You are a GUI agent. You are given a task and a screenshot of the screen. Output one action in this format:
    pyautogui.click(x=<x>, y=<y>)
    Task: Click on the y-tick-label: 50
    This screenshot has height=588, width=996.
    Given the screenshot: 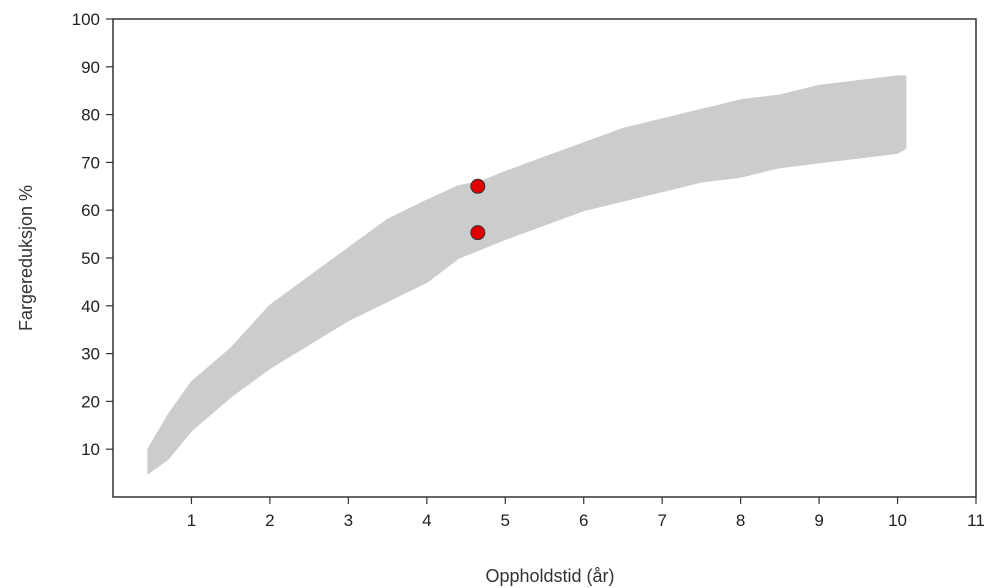 What is the action you would take?
    pyautogui.click(x=90, y=258)
    